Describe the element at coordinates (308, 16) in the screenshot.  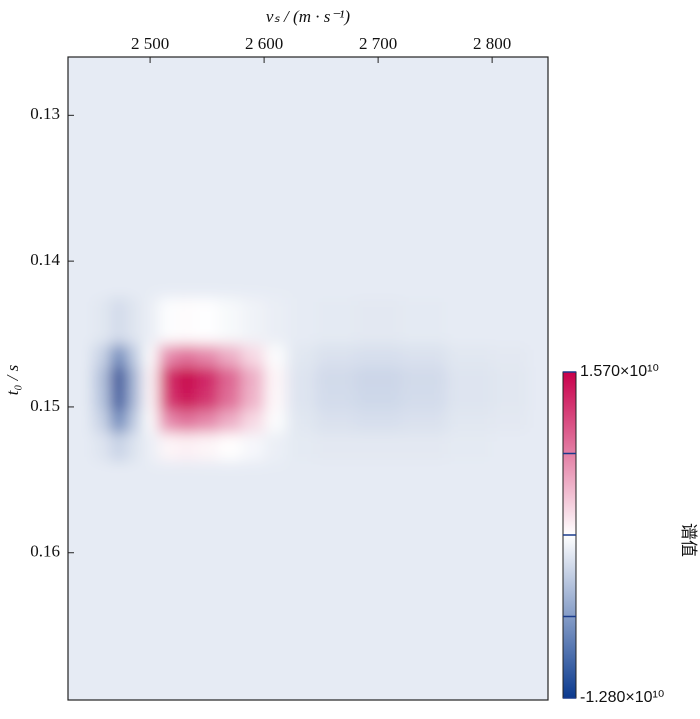
I see `x-axis-label: vₛ / (m · s⁻¹)` at that location.